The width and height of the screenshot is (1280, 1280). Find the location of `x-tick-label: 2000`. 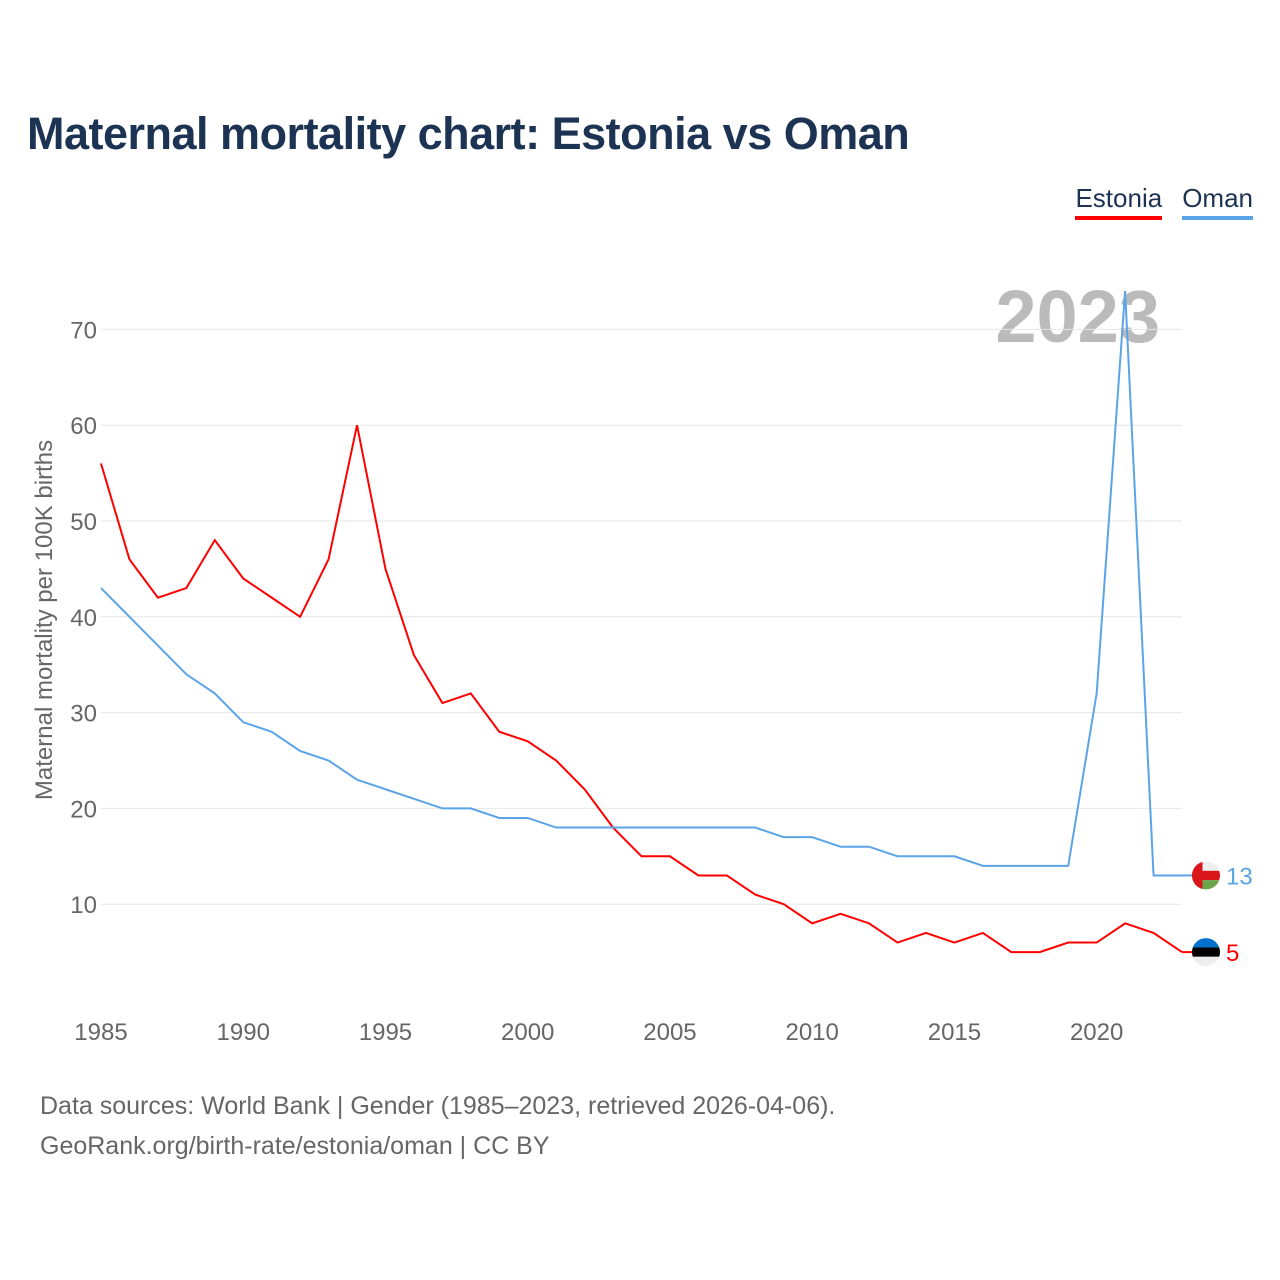

x-tick-label: 2000 is located at coordinates (527, 1032).